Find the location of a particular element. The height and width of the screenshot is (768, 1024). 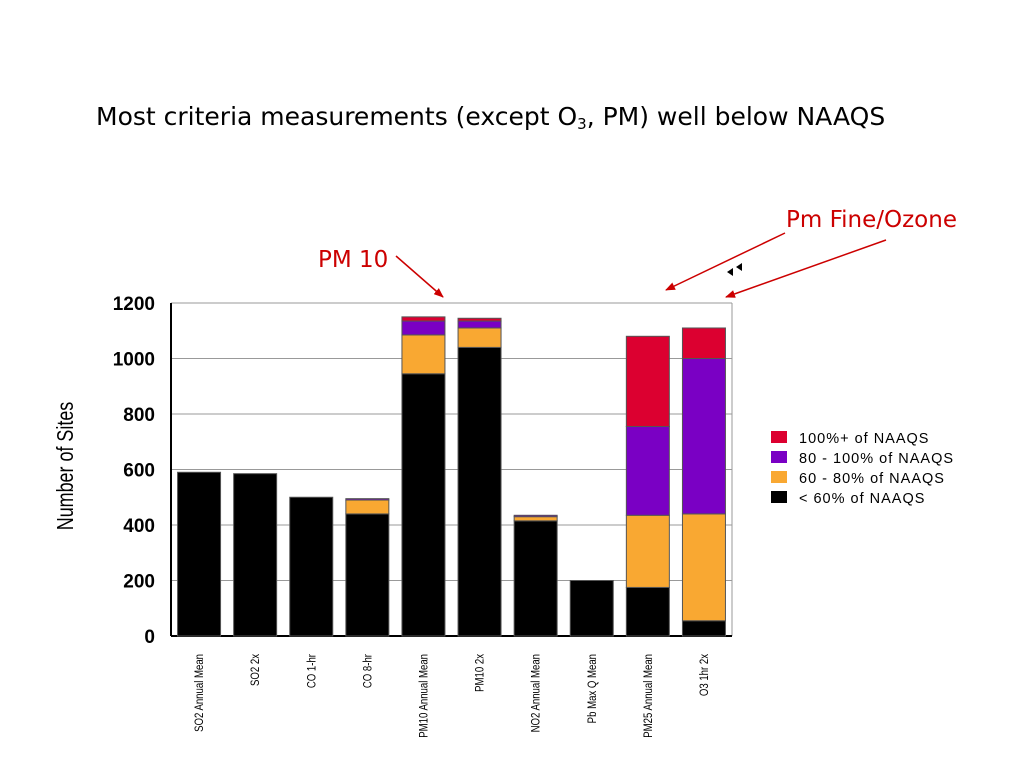

title-text-part1: Most criteria measurements (except O is located at coordinates (337, 116).